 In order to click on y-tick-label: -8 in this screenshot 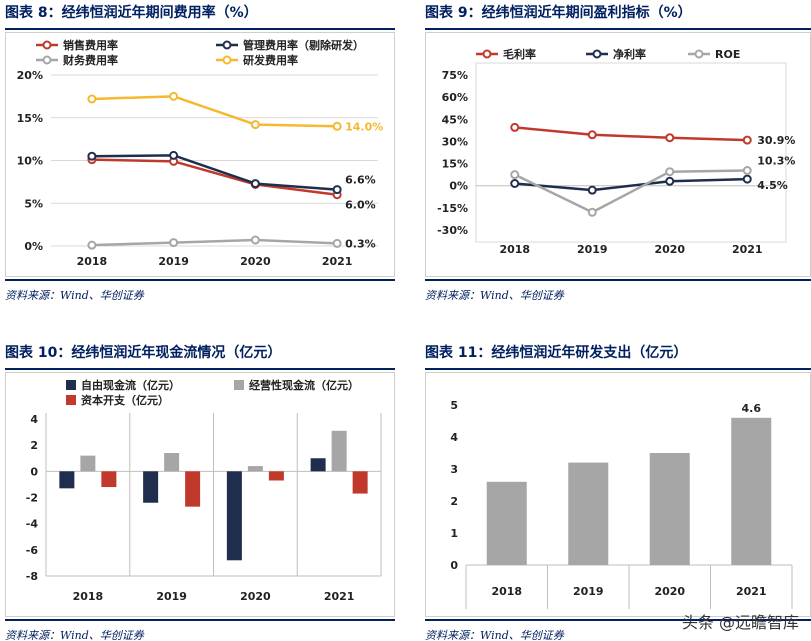, I will do `click(32, 576)`.